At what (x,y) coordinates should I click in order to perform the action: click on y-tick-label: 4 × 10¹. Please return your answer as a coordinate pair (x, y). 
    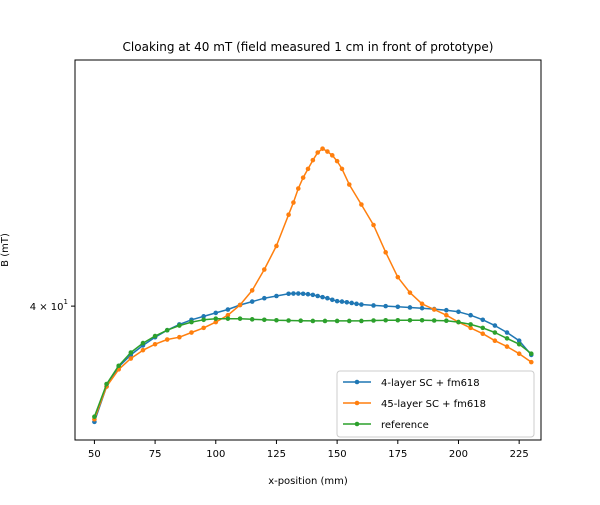
    Looking at the image, I should click on (49, 305).